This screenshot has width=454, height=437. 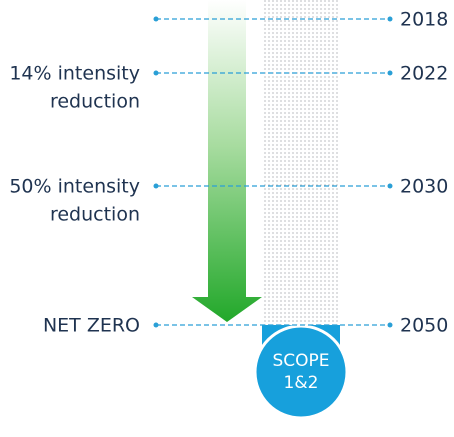 What do you see at coordinates (300, 361) in the screenshot?
I see `badge-text: SCOPE` at bounding box center [300, 361].